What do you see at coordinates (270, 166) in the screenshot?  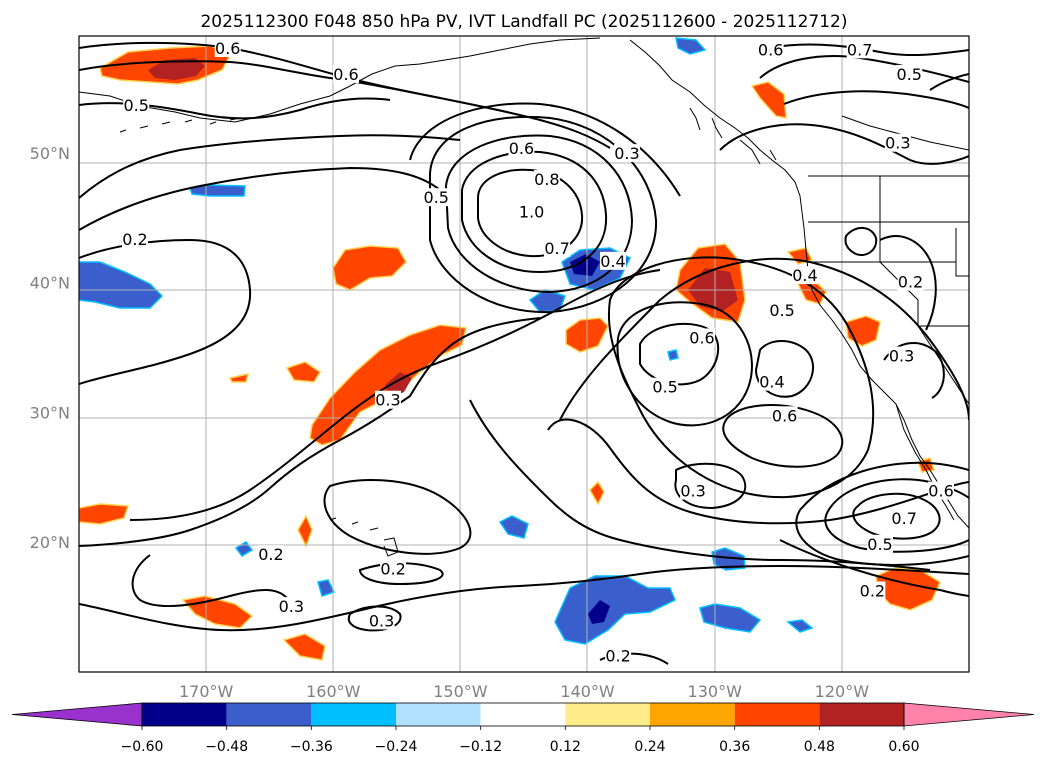 I see `contour-0.4-north-ridge` at bounding box center [270, 166].